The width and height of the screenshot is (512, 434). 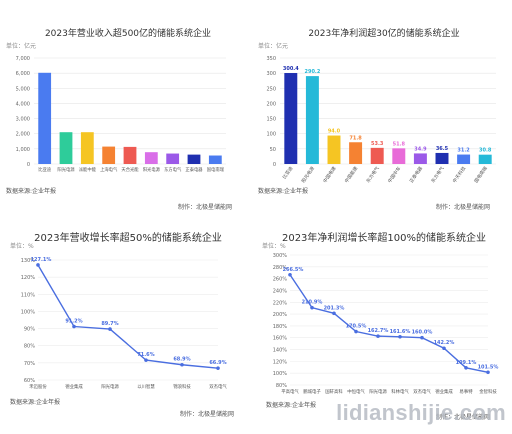 What do you see at coordinates (463, 151) in the screenshot?
I see `bar-value-label: 31.2` at bounding box center [463, 151].